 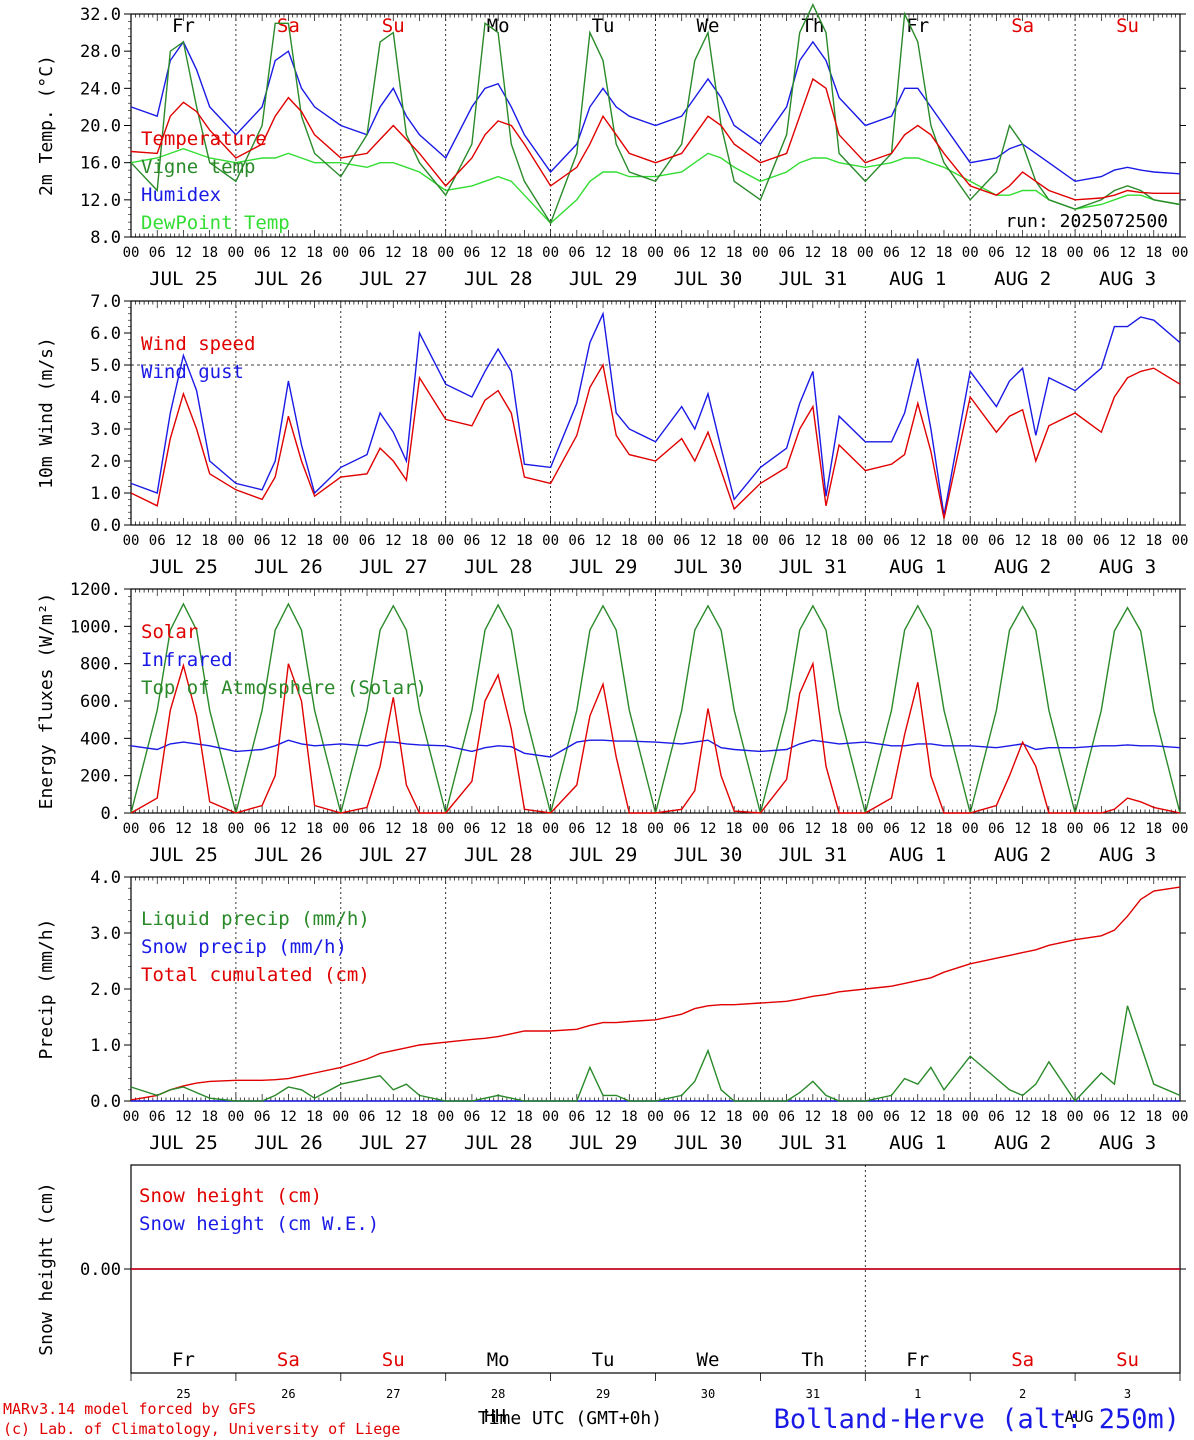 I want to click on series-line-infrared, so click(x=655, y=748).